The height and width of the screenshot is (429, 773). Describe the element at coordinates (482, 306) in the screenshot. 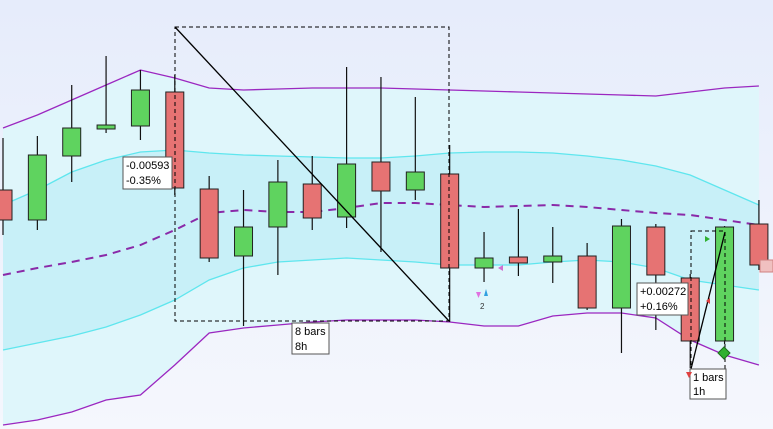

I see `marker-count: 2` at that location.